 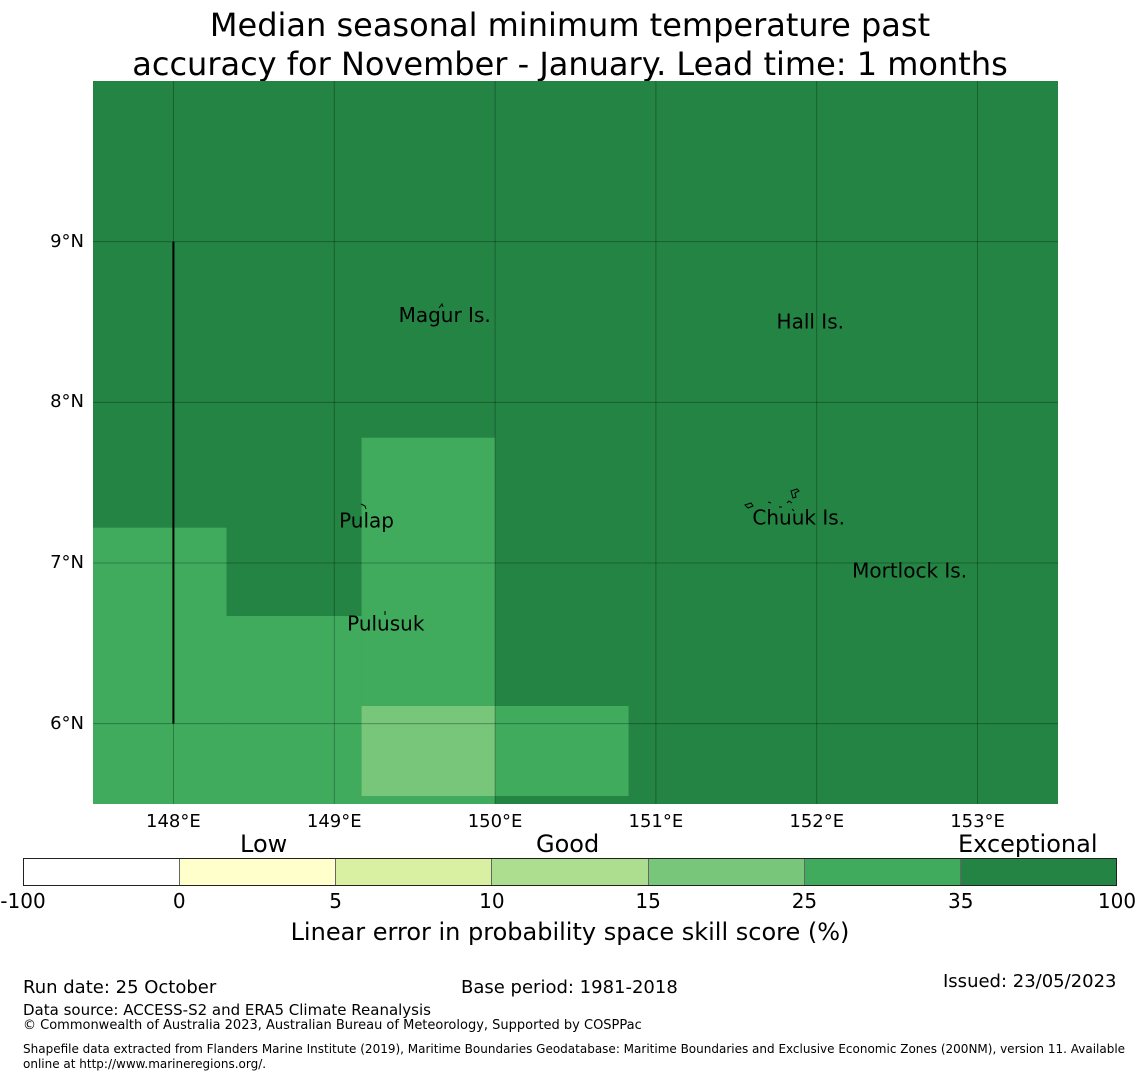 I want to click on lon-tick-label: 149°E, so click(x=334, y=821).